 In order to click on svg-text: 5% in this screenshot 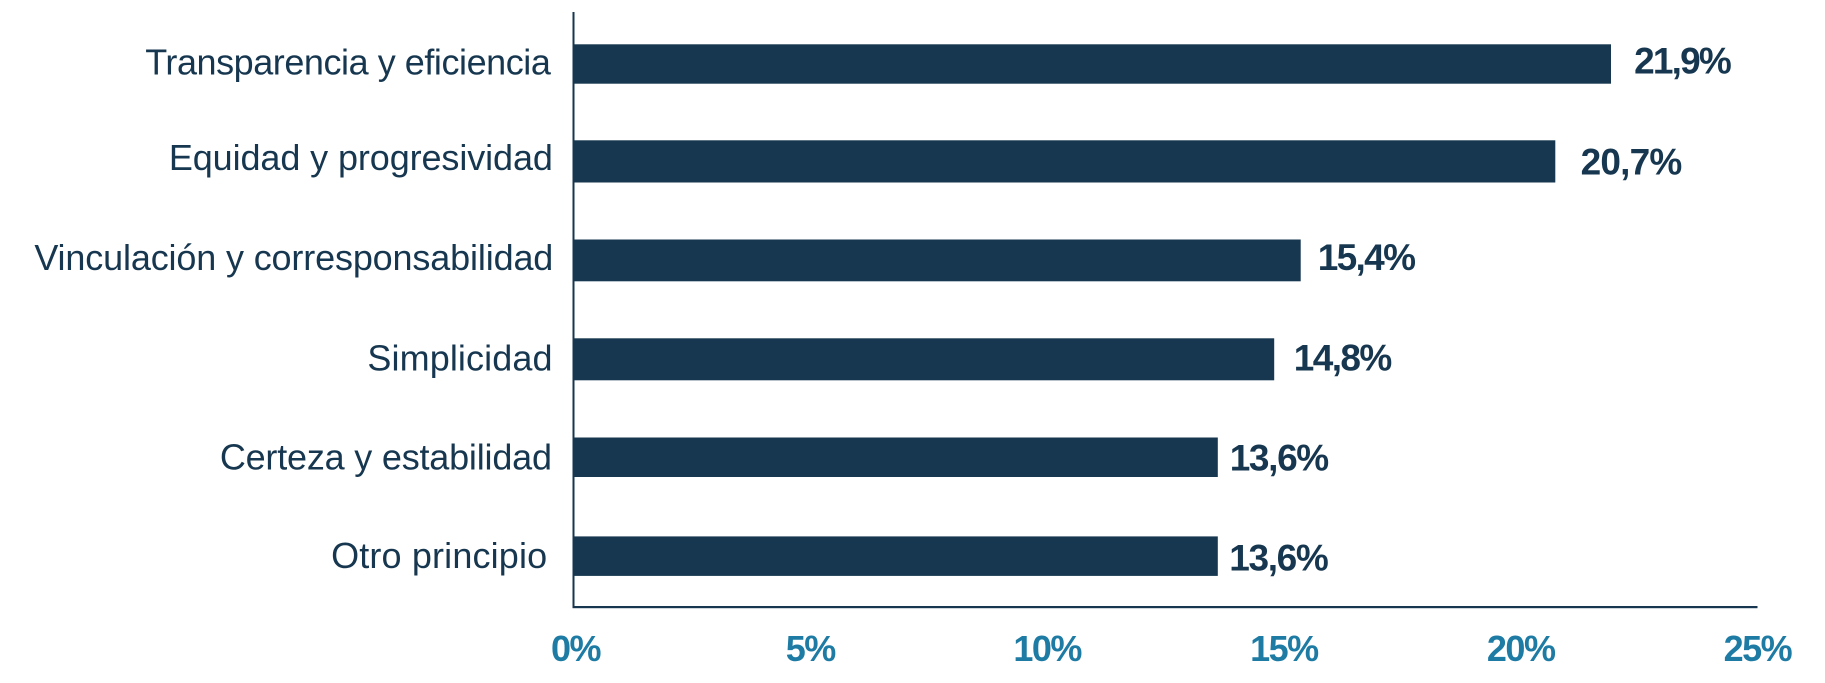, I will do `click(811, 648)`.